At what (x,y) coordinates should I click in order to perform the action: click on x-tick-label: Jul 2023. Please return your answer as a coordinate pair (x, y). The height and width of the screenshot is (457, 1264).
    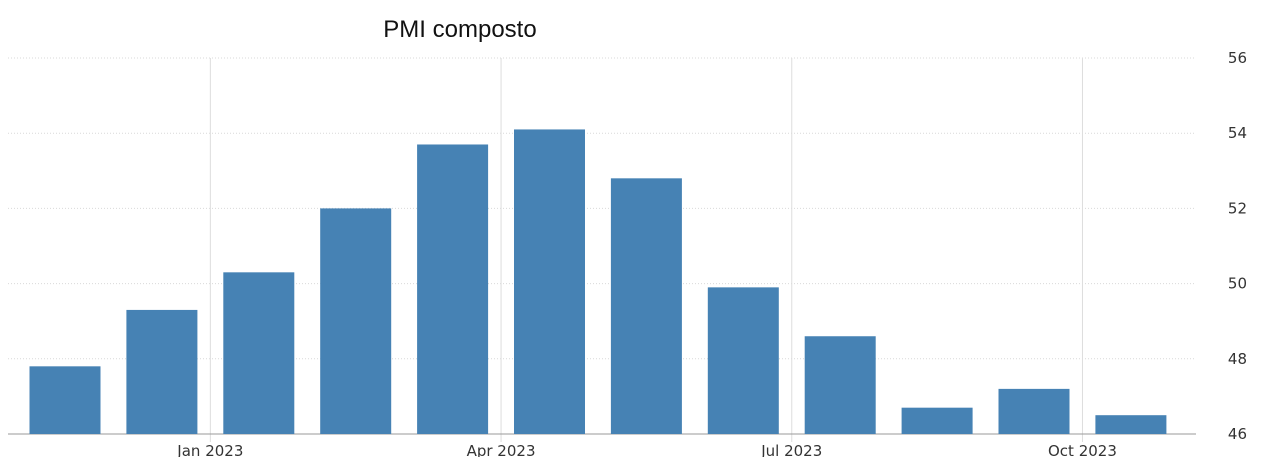
    Looking at the image, I should click on (791, 449).